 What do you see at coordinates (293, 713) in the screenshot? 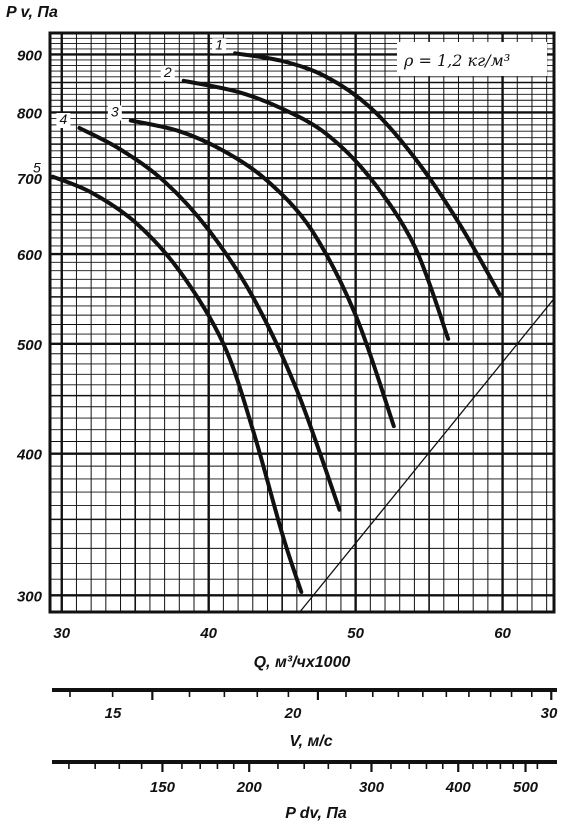
I see `secondary-axis-tick-label: 20` at bounding box center [293, 713].